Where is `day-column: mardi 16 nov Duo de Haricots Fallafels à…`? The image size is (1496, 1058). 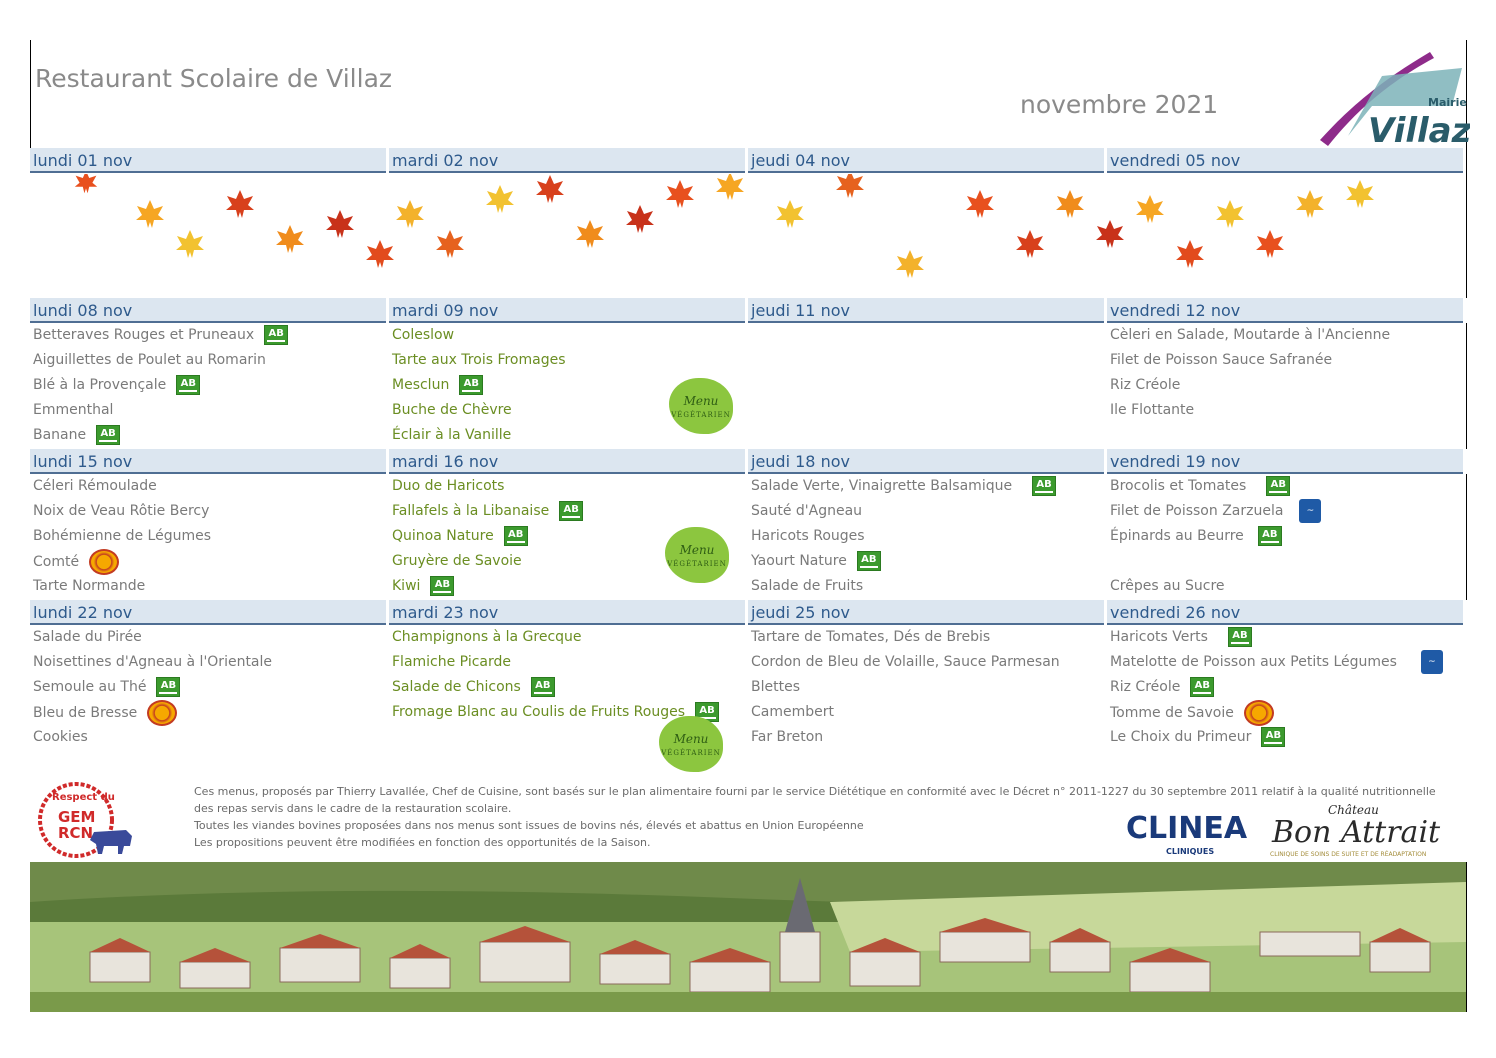
day-column: mardi 16 nov Duo de Haricots Fallafels à… is located at coordinates (567, 524).